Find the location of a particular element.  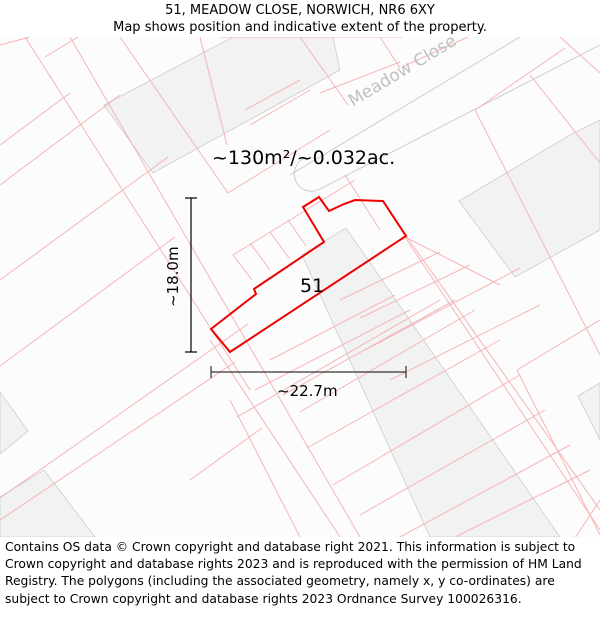

road-meadow-close is located at coordinates (444, 114).